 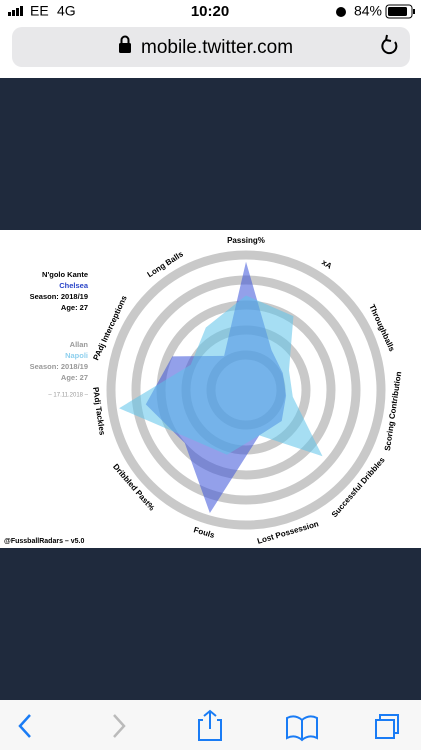 I want to click on forward-button, so click(x=119, y=726).